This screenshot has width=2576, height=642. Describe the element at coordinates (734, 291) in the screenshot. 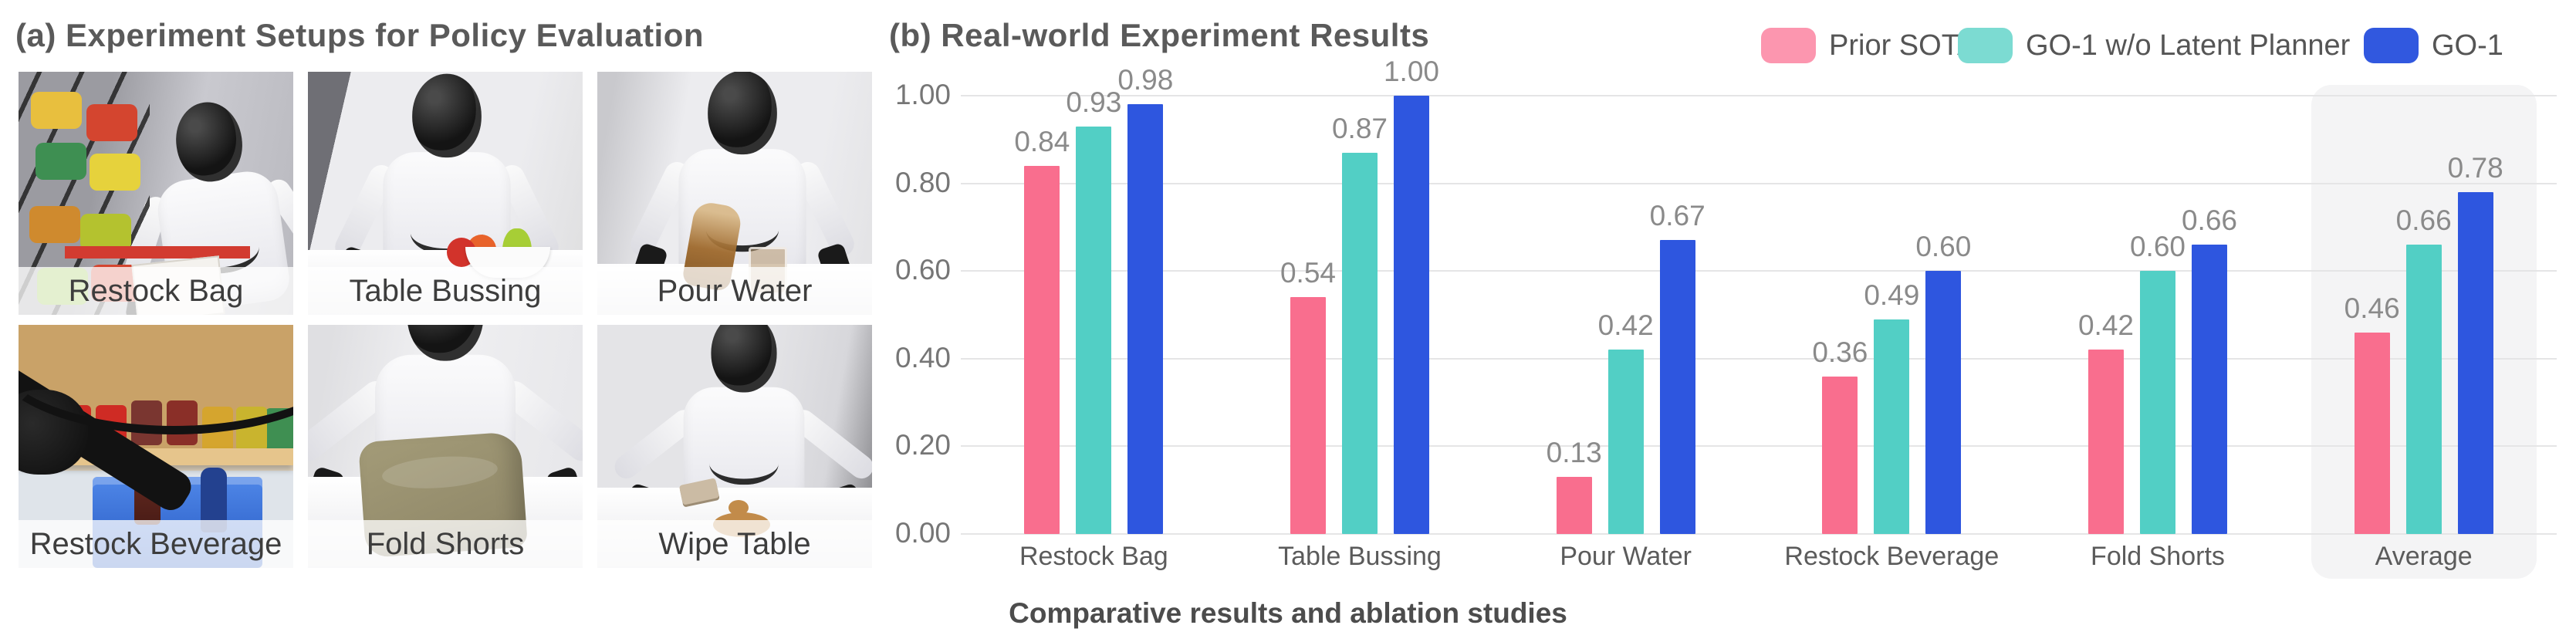

I see `setup-label: Pour Water` at that location.